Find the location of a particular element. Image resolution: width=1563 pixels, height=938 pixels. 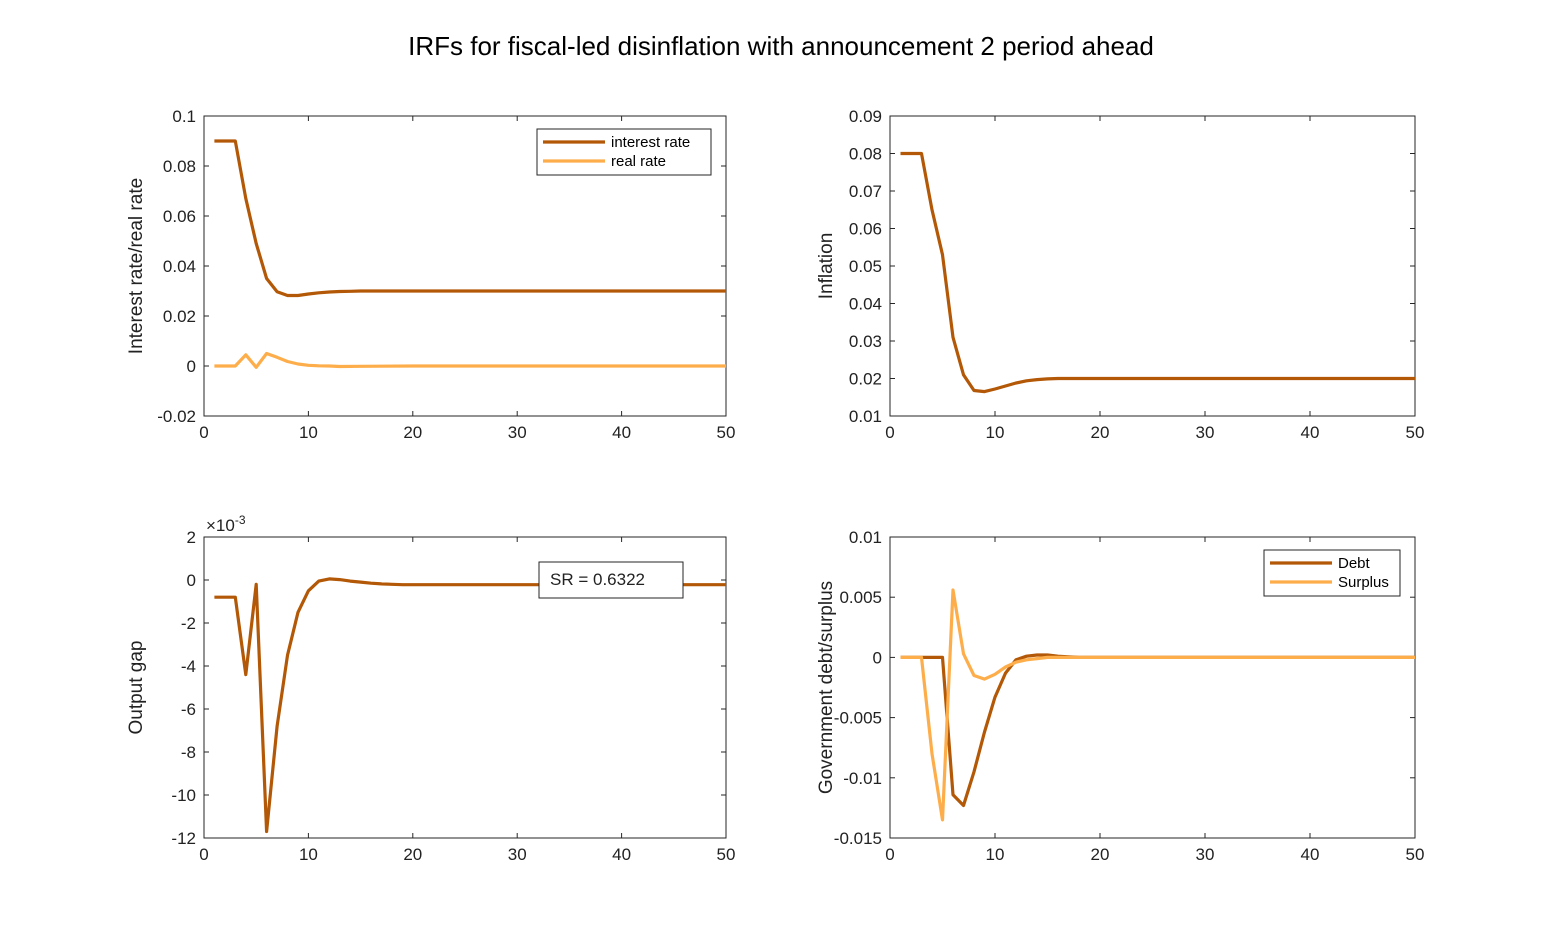

series-line-surplus is located at coordinates (1157, 705).